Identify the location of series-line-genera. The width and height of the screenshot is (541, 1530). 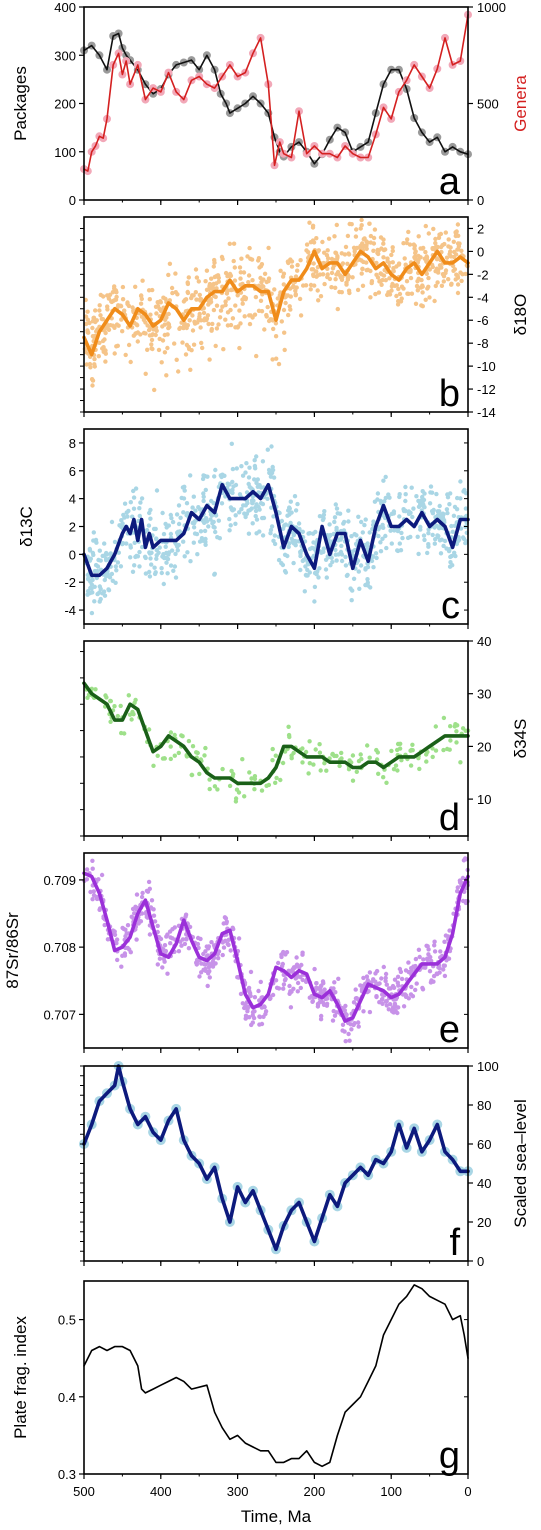
(276, 92).